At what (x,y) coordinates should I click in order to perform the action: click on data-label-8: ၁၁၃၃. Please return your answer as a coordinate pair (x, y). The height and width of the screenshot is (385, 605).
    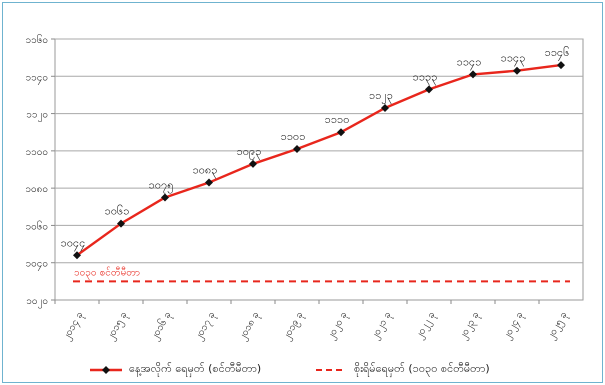
    Looking at the image, I should click on (425, 77).